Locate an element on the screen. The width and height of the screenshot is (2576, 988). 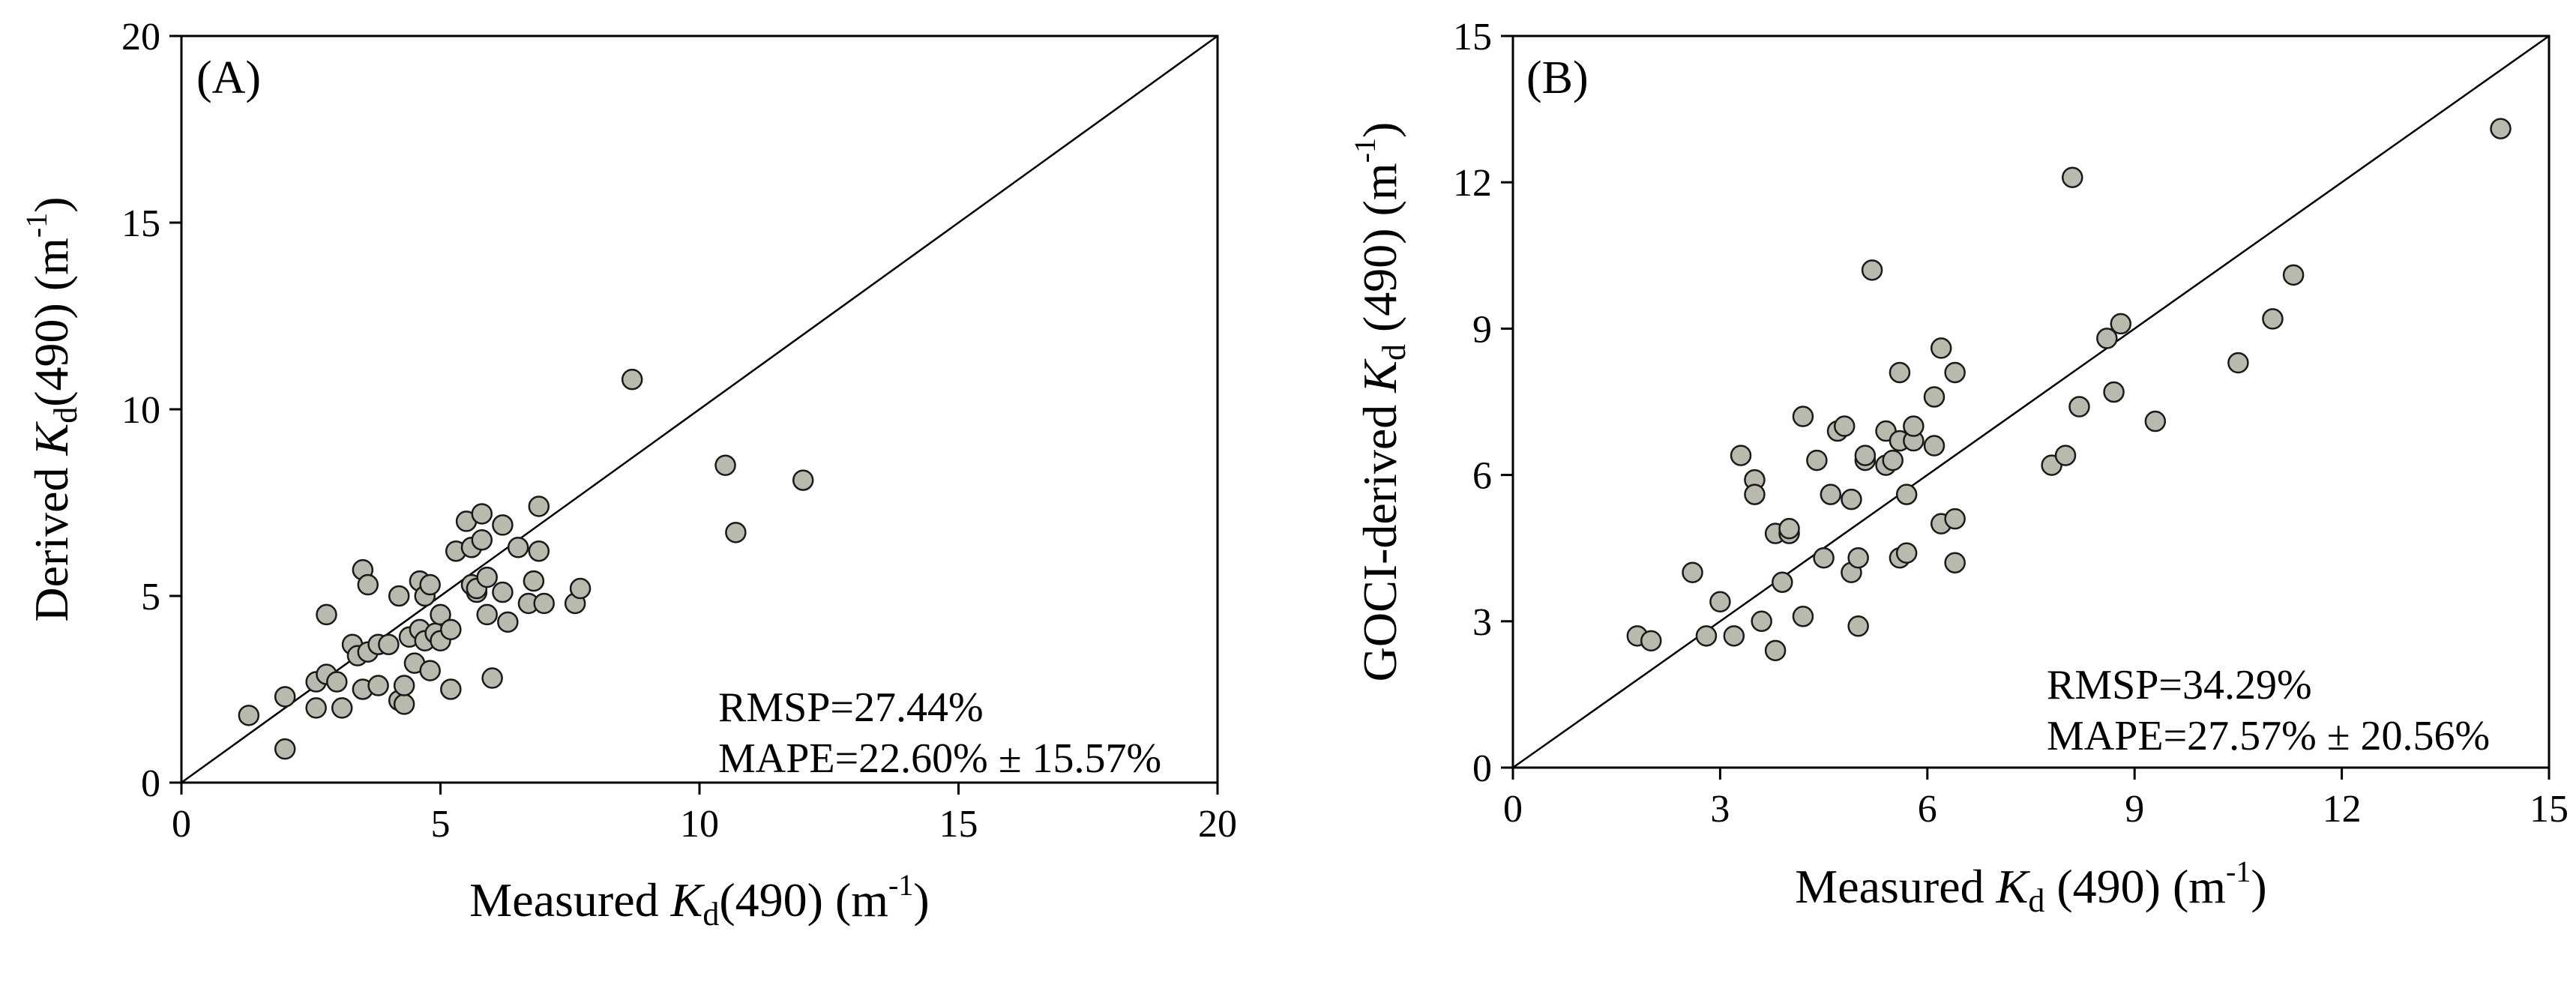
panel-a-x-tick-label: 20 is located at coordinates (1217, 824).